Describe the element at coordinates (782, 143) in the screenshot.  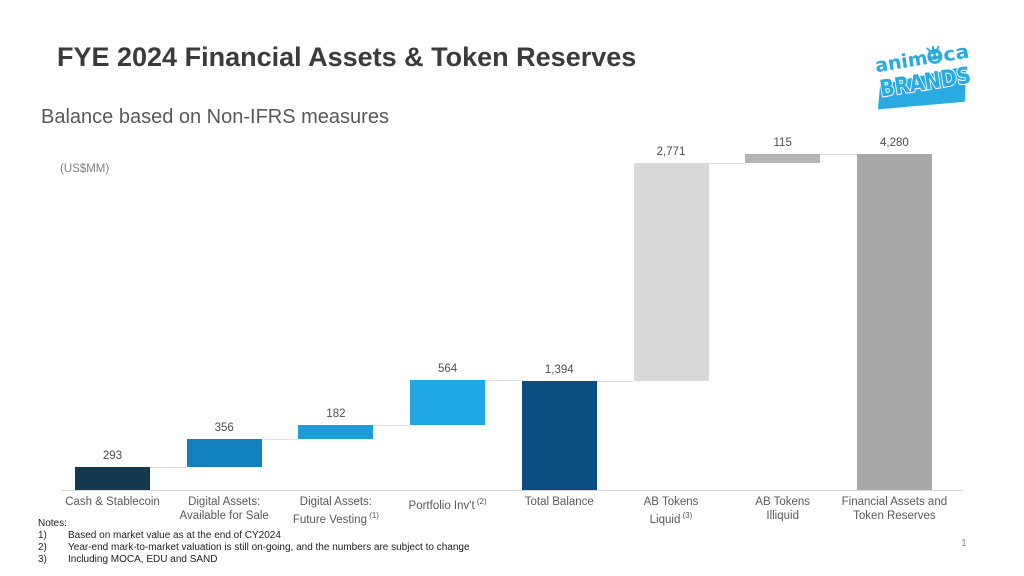
I see `bar-value-label: 115` at that location.